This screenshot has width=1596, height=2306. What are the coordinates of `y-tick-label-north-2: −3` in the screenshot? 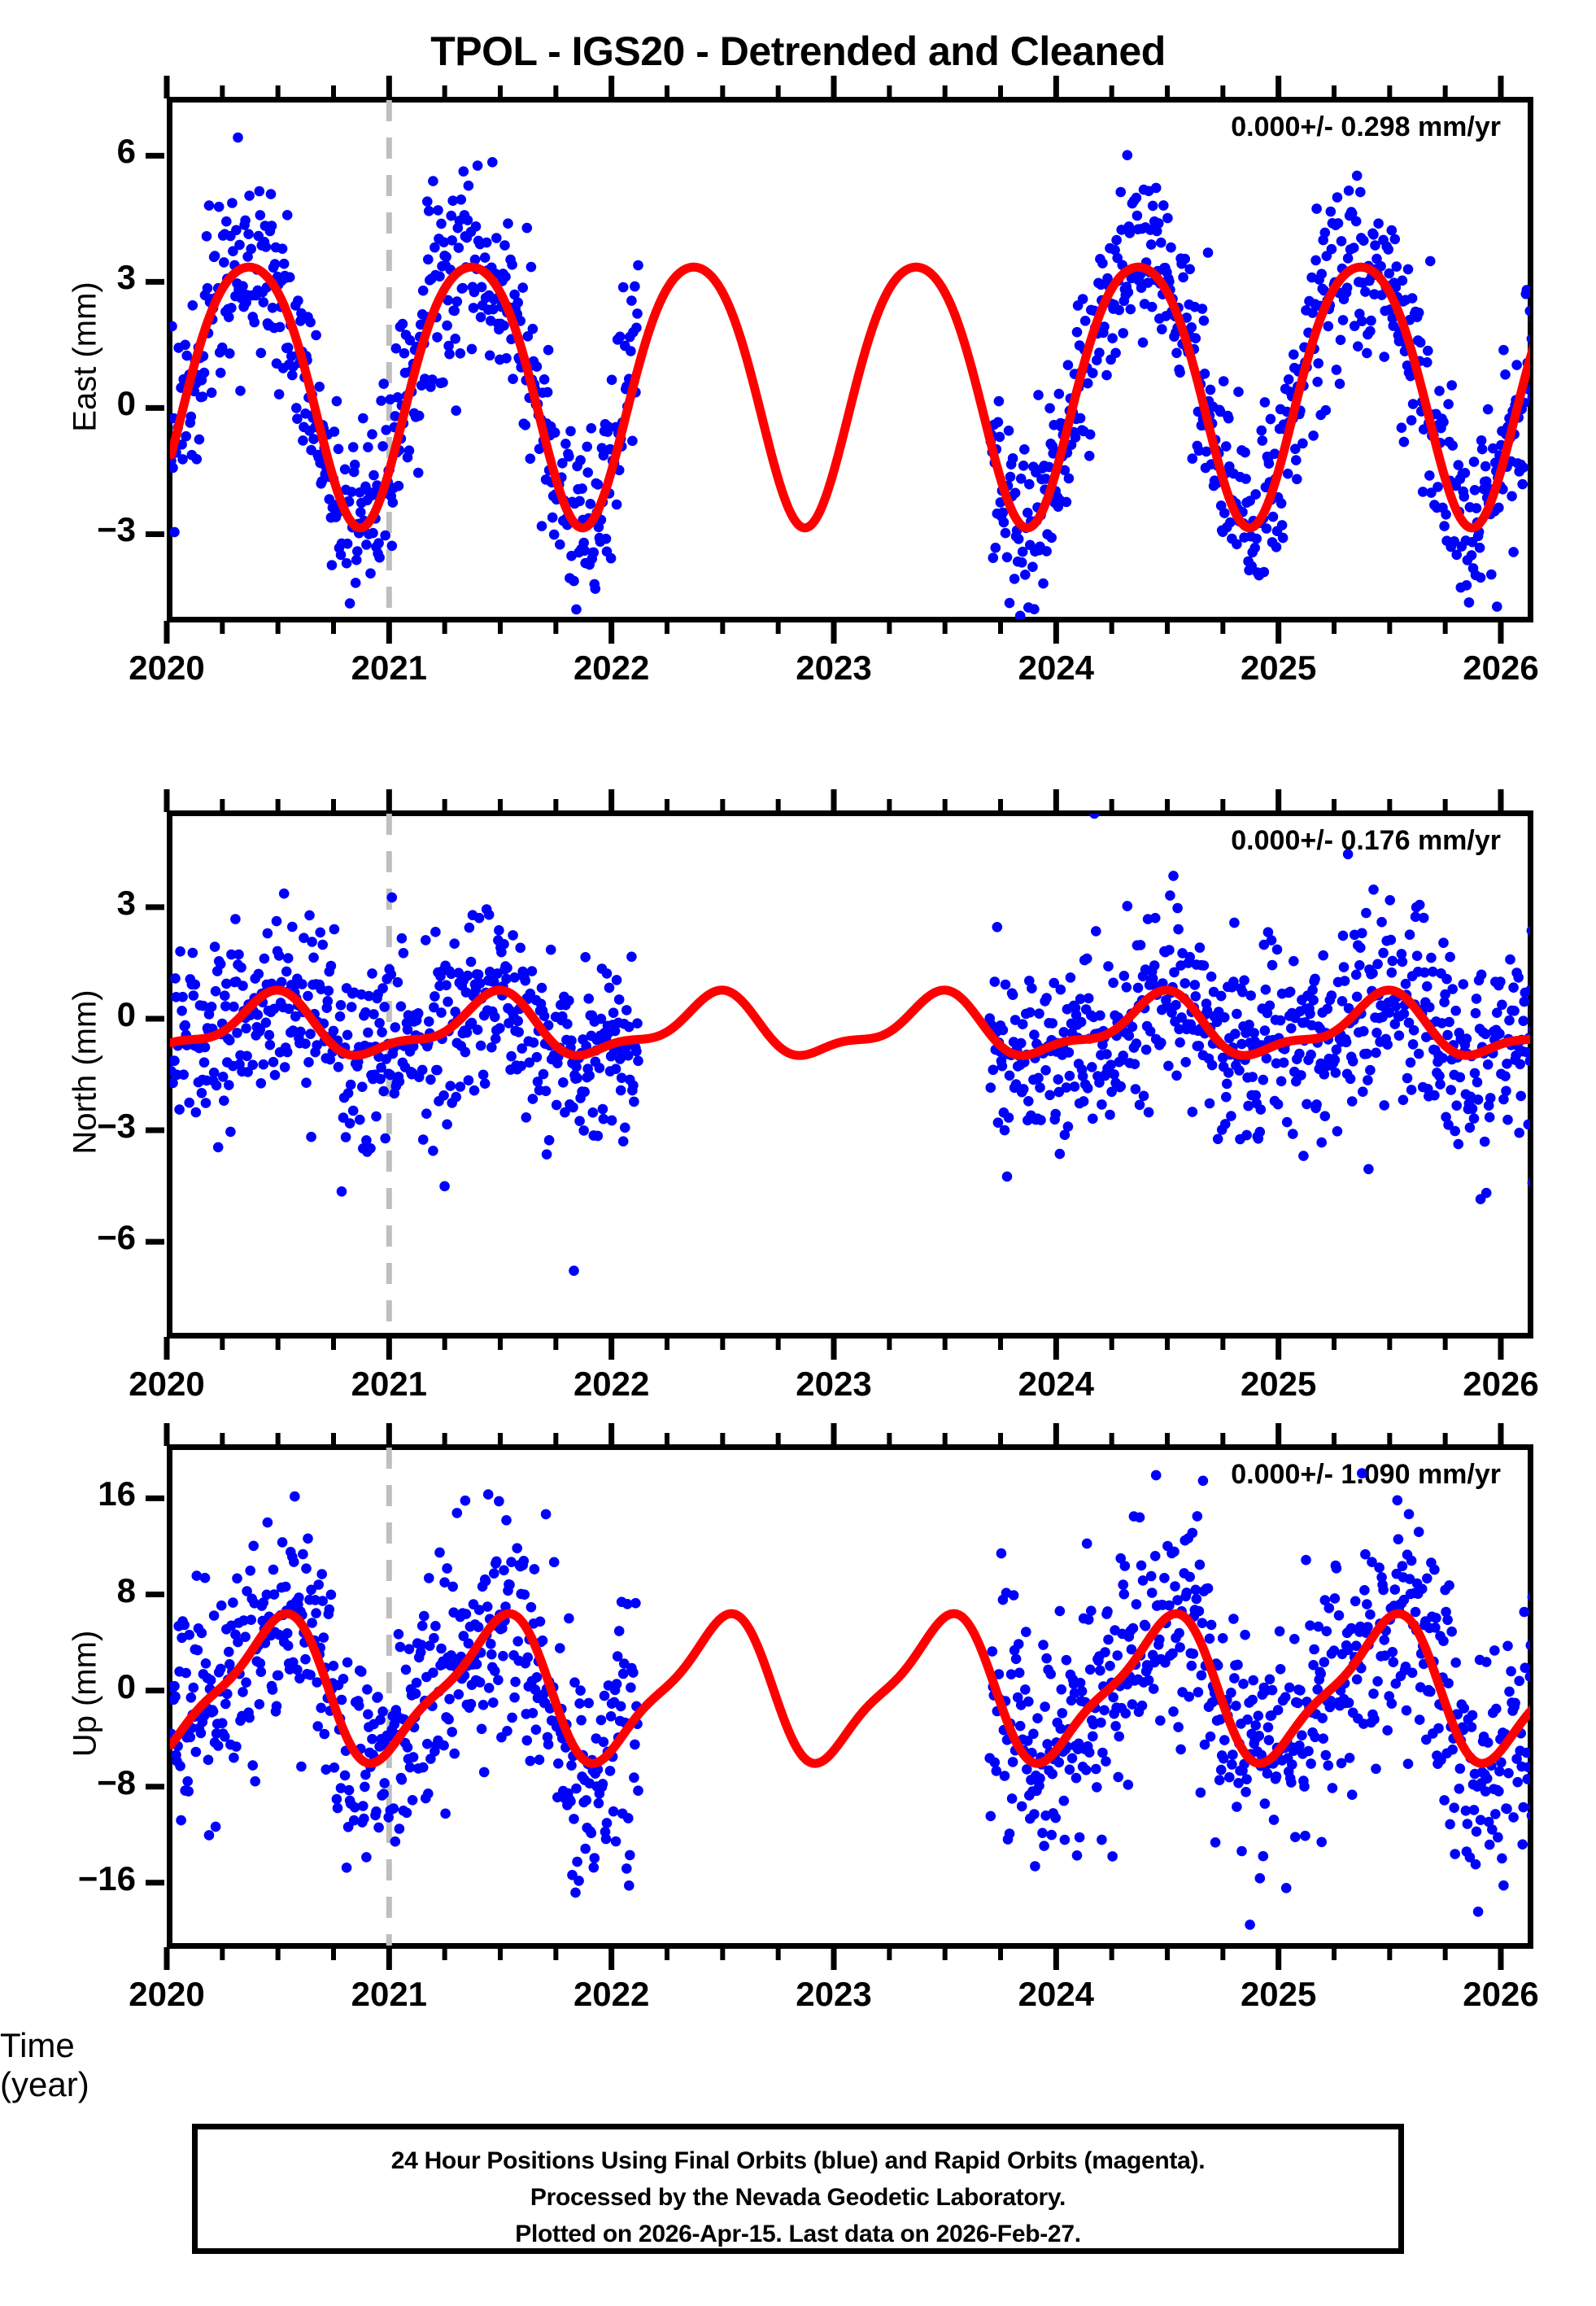 It's located at (116, 1126).